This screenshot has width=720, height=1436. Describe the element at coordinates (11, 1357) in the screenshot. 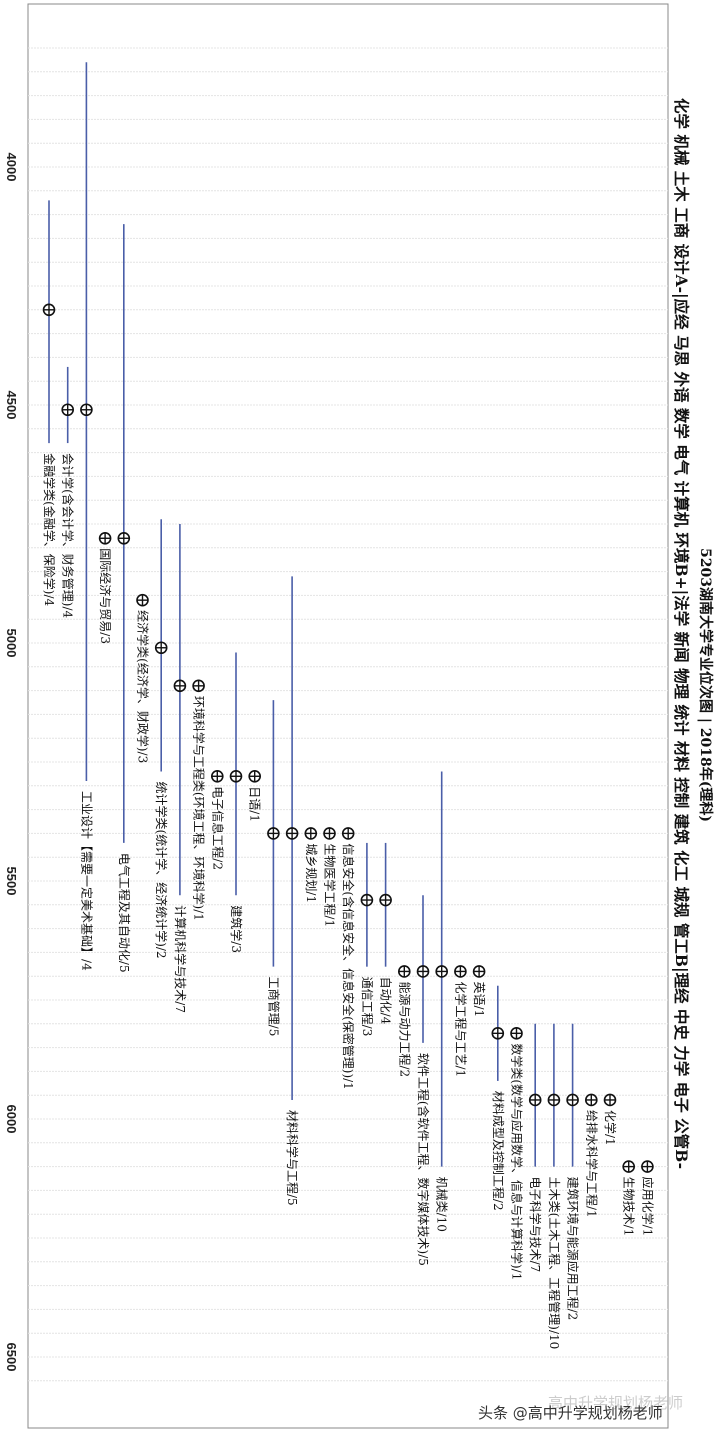

I see `axis-tick-label: 6500` at that location.